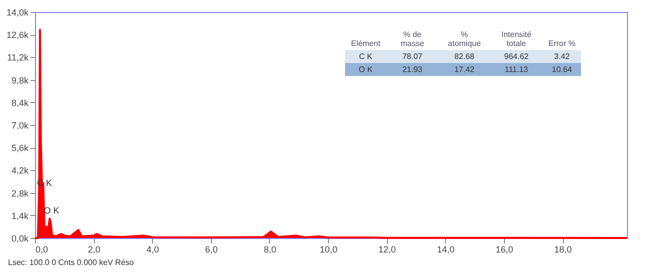 The image size is (647, 276). I want to click on x-tick-label: 0,0, so click(42, 249).